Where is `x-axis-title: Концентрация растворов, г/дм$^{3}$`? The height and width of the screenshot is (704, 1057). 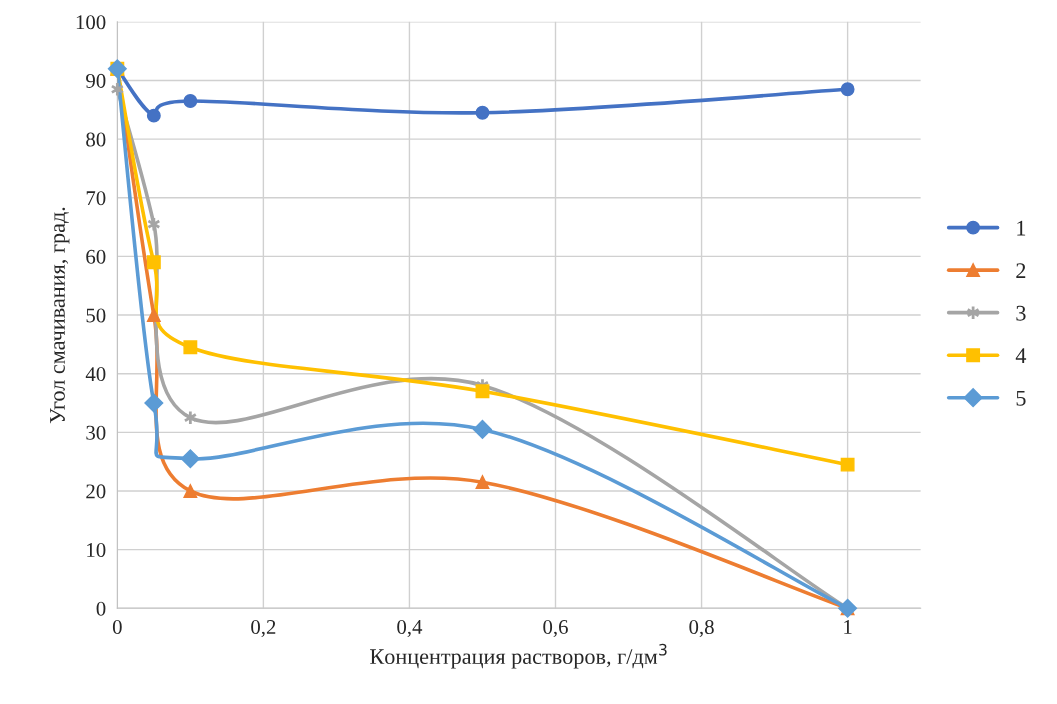 x-axis-title: Концентрация растворов, г/дм$^{3}$ is located at coordinates (518, 656).